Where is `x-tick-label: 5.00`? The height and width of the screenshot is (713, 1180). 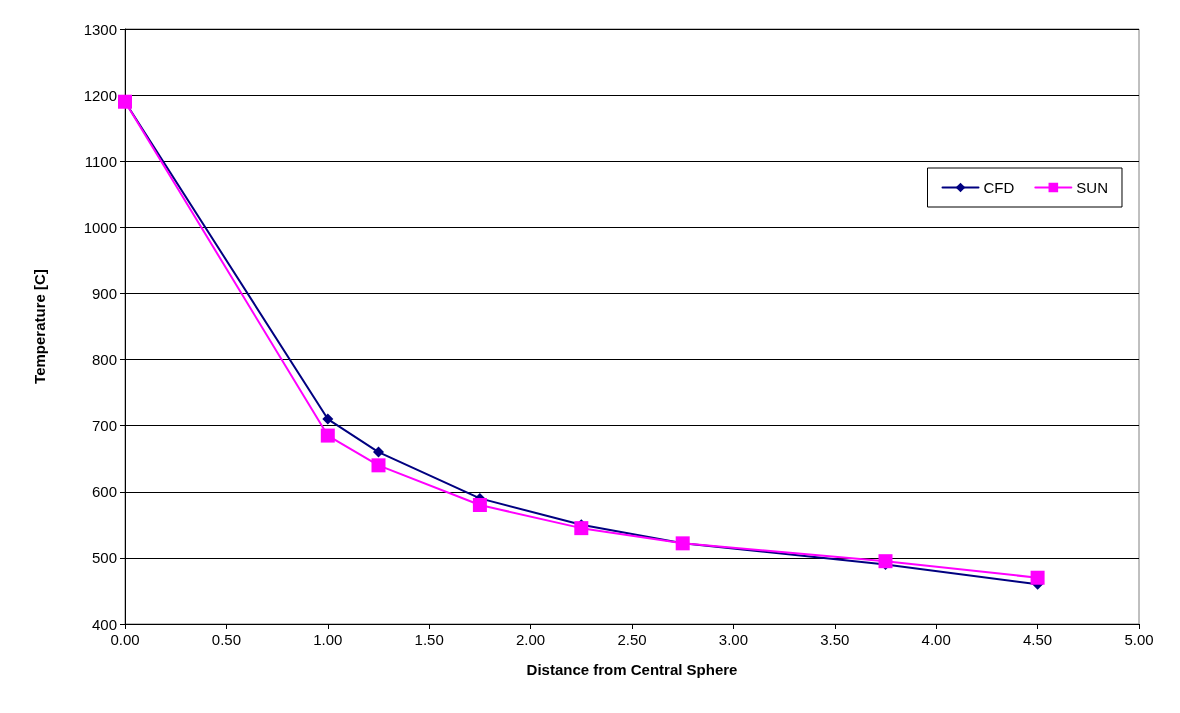 x-tick-label: 5.00 is located at coordinates (1139, 639).